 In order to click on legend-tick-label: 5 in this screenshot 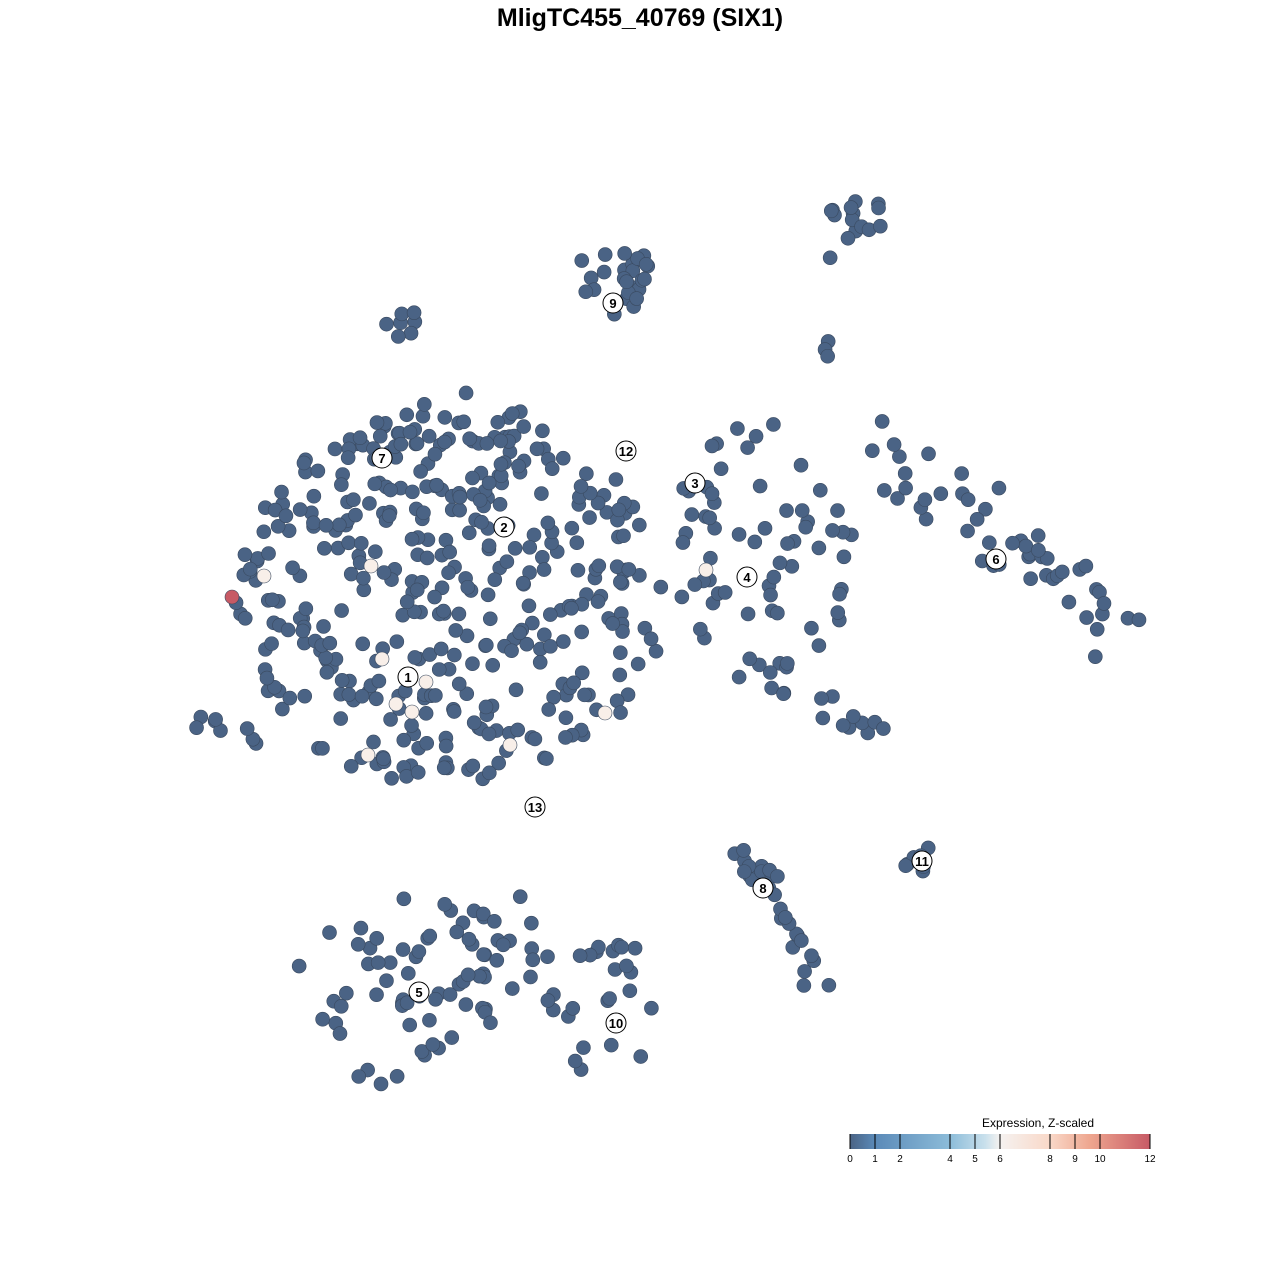, I will do `click(975, 1159)`.